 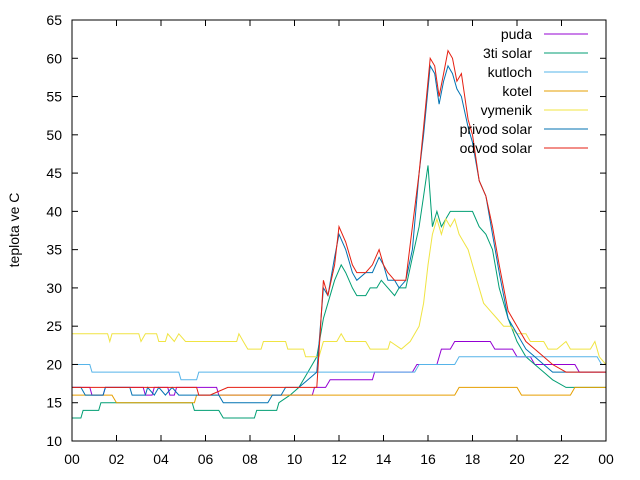 I want to click on legend-label-4: vymenik, so click(x=507, y=110).